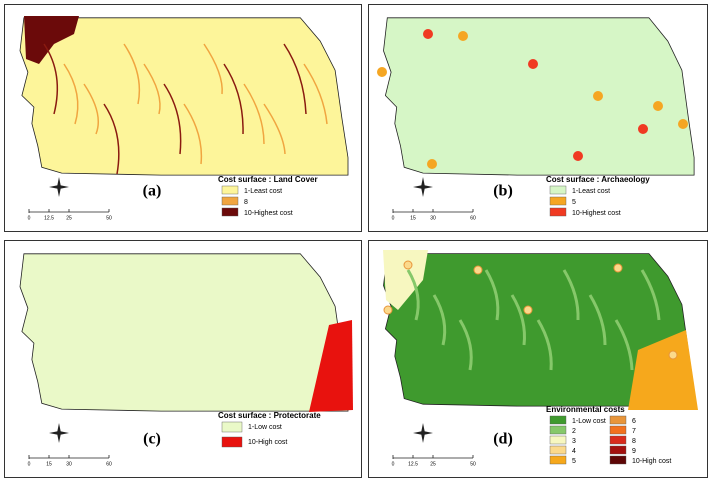  I want to click on legend-label: 1-Least cost, so click(263, 191).